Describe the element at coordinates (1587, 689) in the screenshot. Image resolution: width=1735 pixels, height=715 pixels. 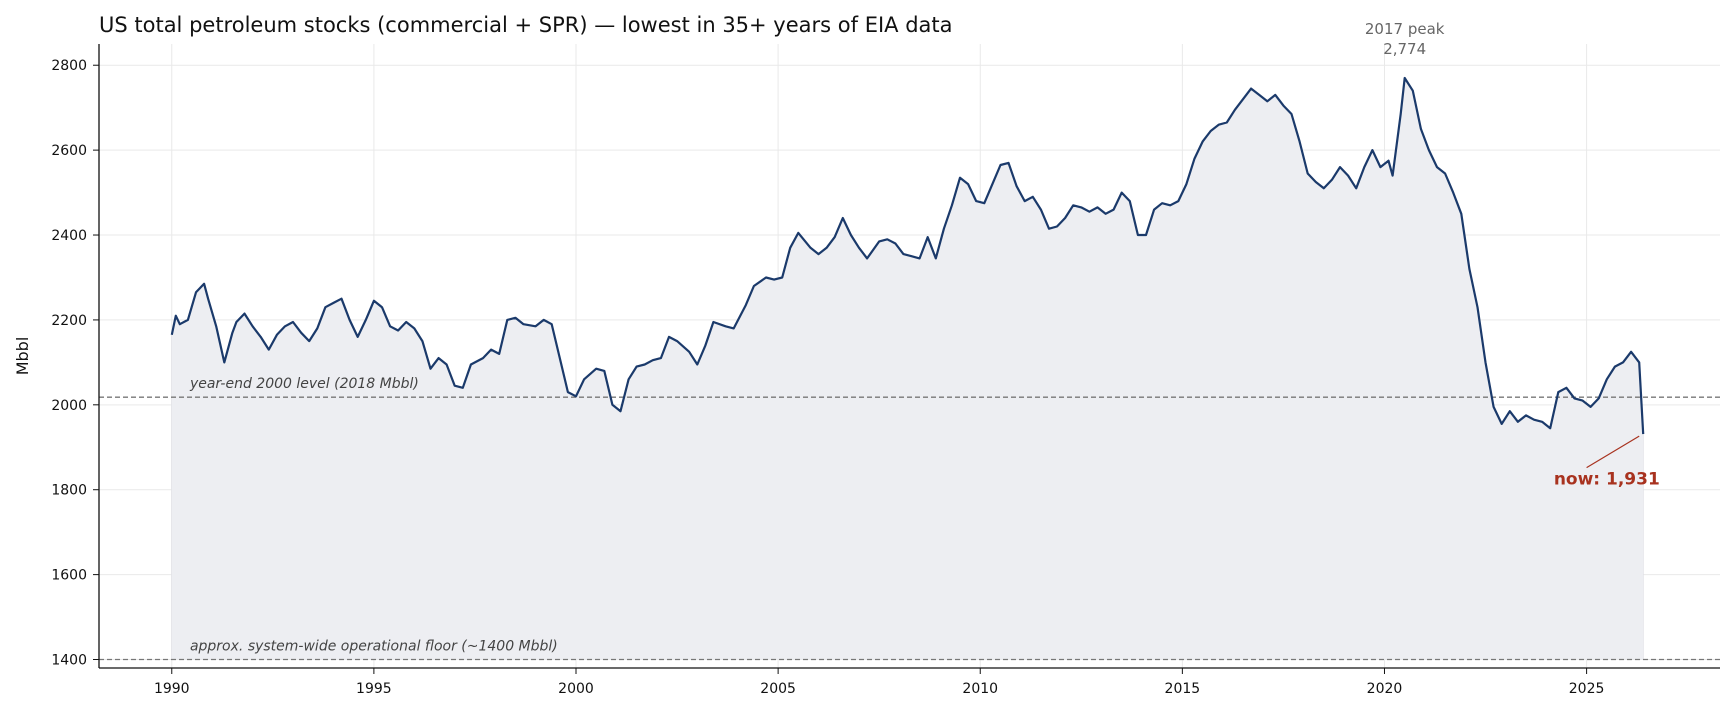
I see `x-tick-label-2025: 2025` at that location.